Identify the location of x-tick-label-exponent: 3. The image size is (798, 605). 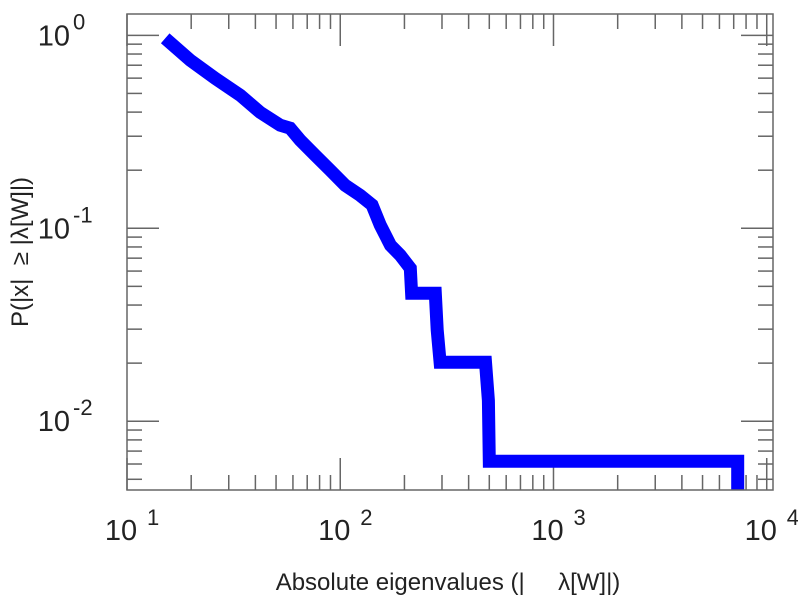
(579, 517).